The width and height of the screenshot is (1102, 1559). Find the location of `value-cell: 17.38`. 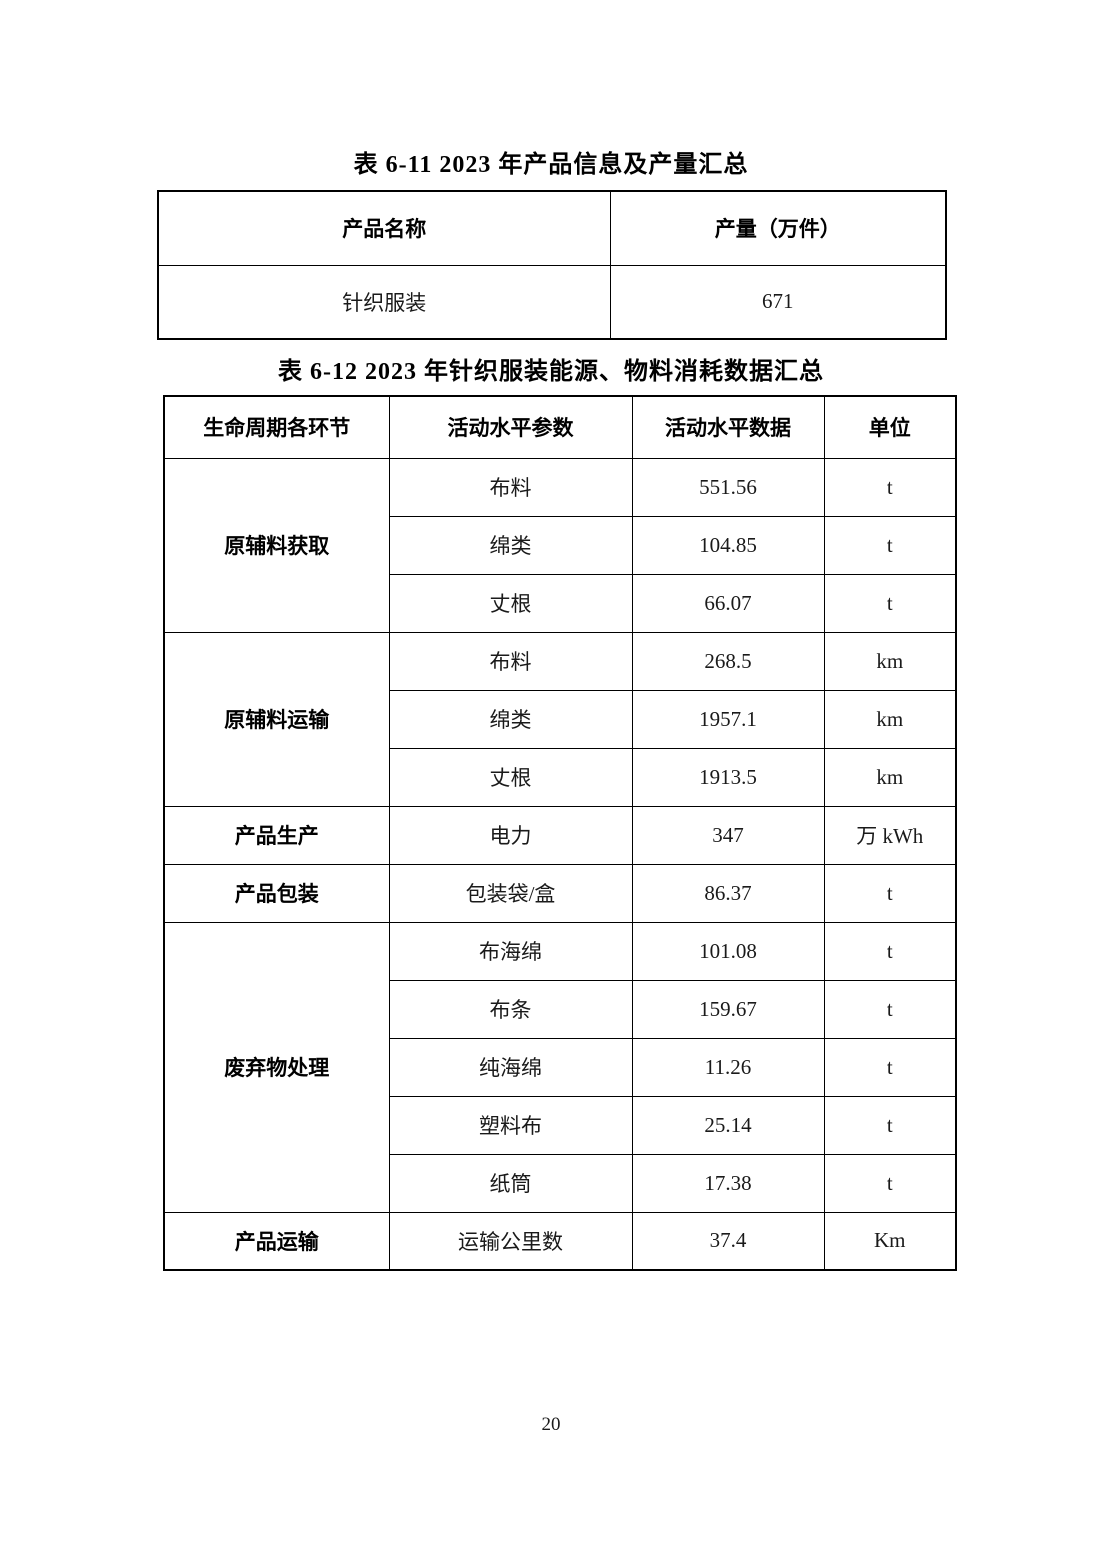

value-cell: 17.38 is located at coordinates (728, 1183).